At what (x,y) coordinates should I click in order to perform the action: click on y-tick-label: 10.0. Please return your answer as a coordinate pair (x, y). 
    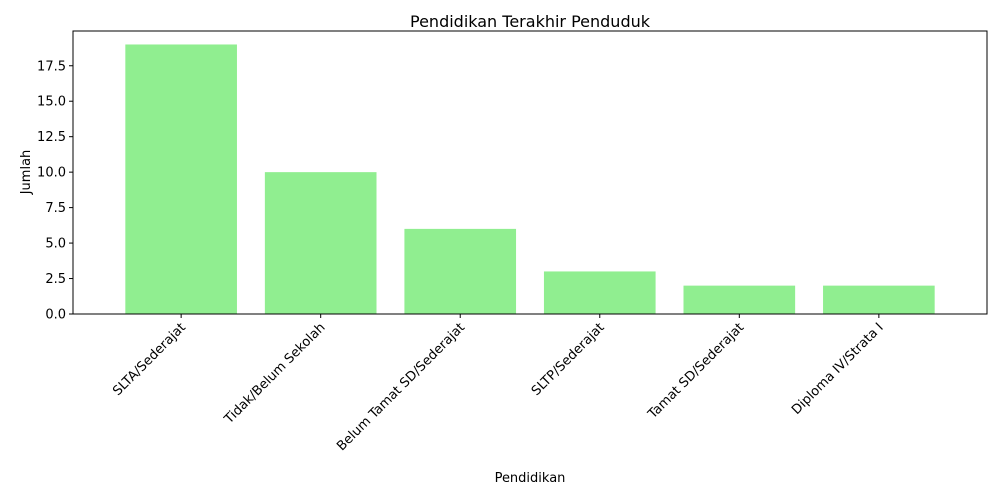
    Looking at the image, I should click on (51, 173).